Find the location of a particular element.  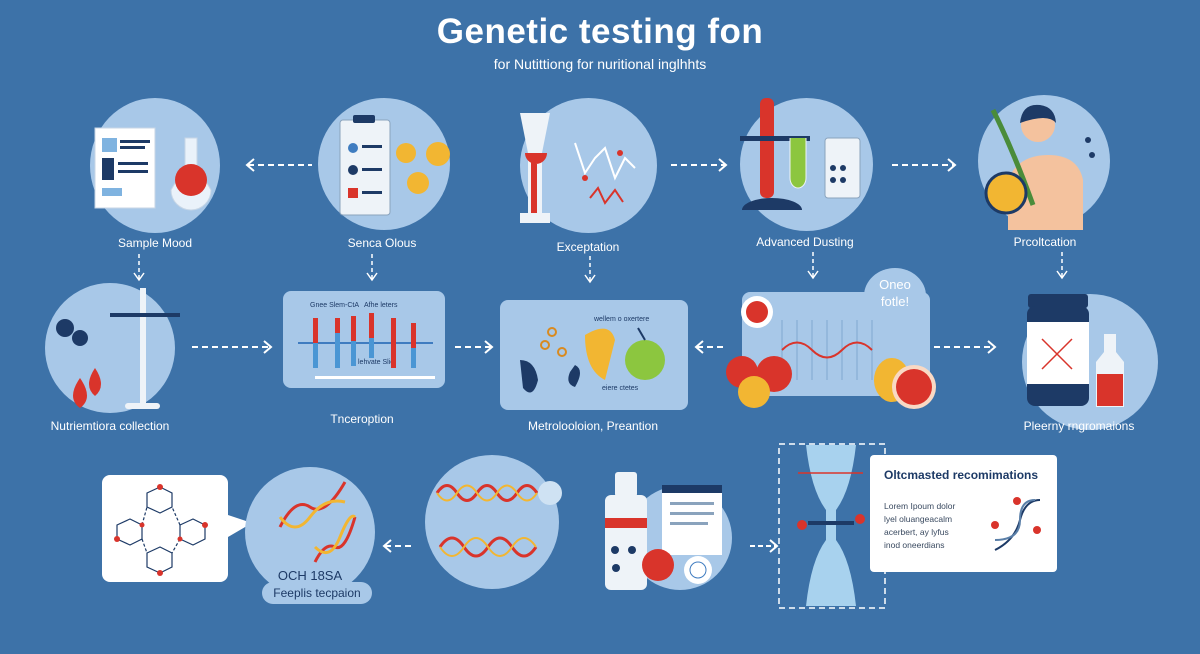

step-label-tnceroption: Tnceroption is located at coordinates (362, 419).